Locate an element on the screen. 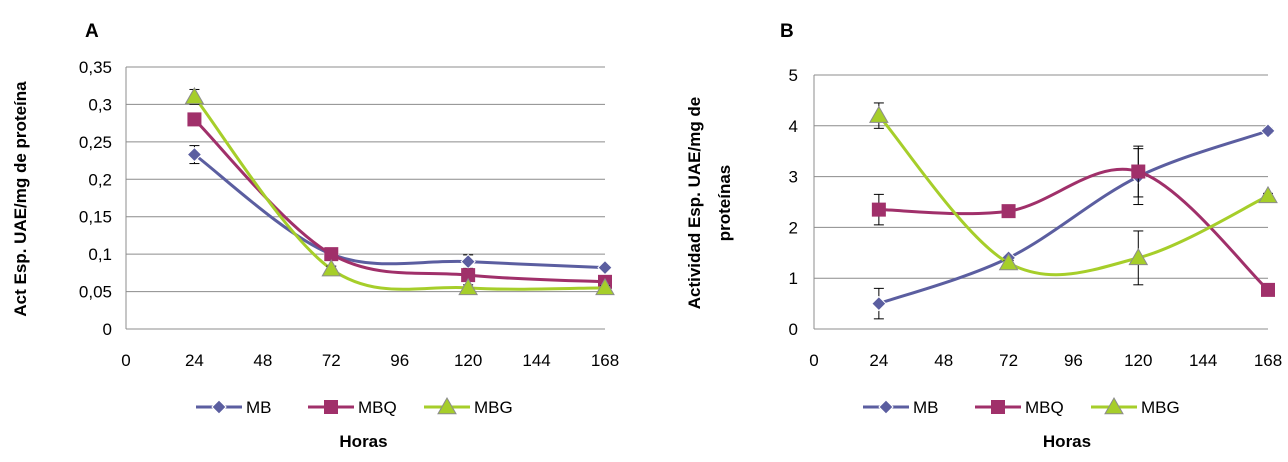 The width and height of the screenshot is (1288, 462). panel-b-x-tick-label: 24 is located at coordinates (878, 360).